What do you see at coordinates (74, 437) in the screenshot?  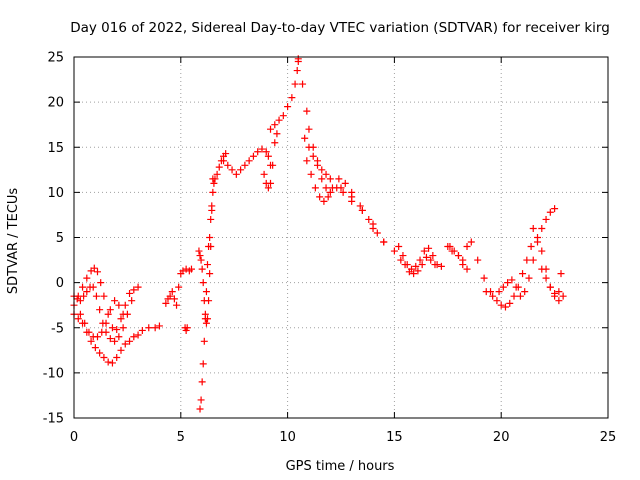 I see `x-tick-label: 0` at bounding box center [74, 437].